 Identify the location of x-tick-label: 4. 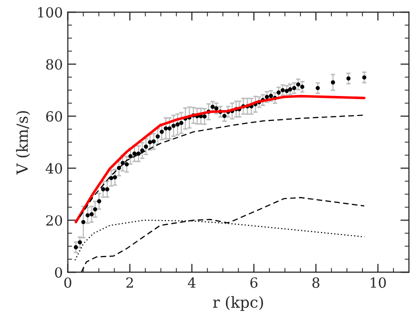
(192, 282).